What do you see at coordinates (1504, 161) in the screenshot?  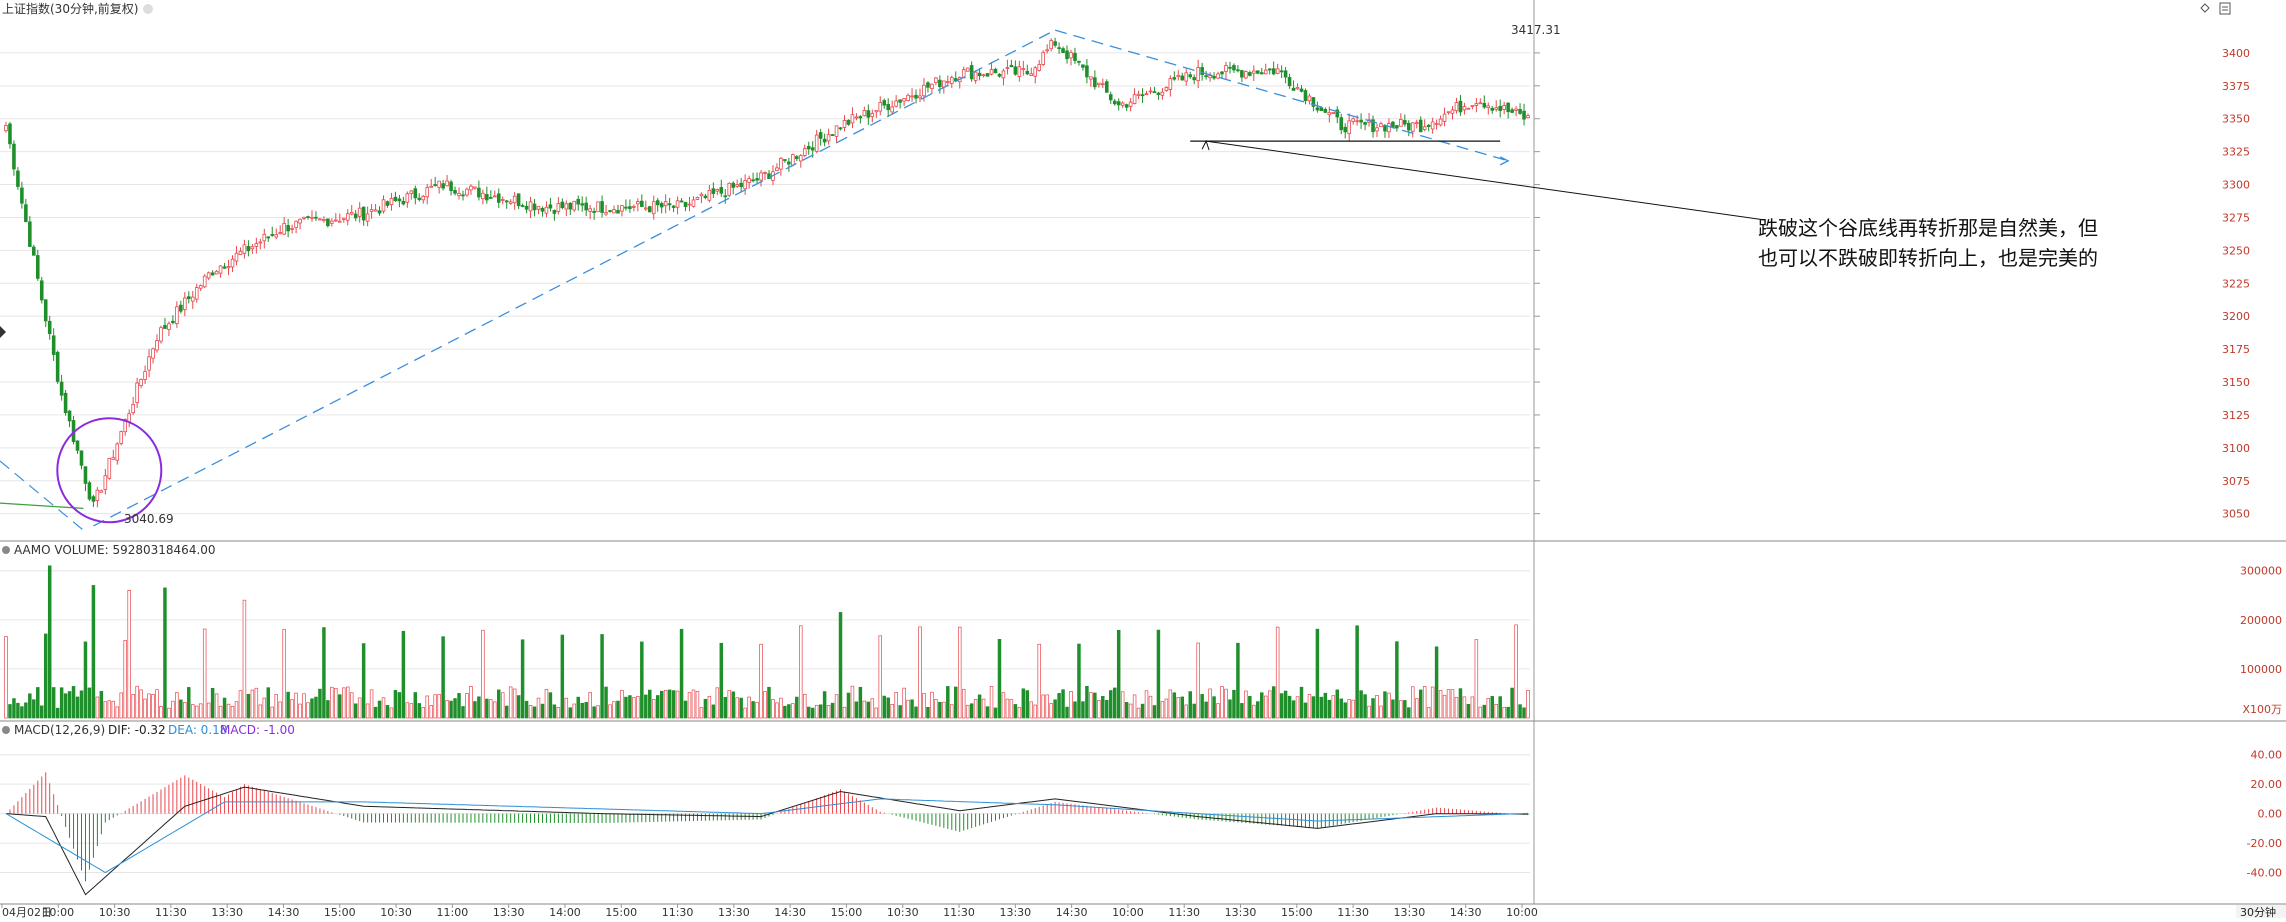 I see `trend-arrowhead` at bounding box center [1504, 161].